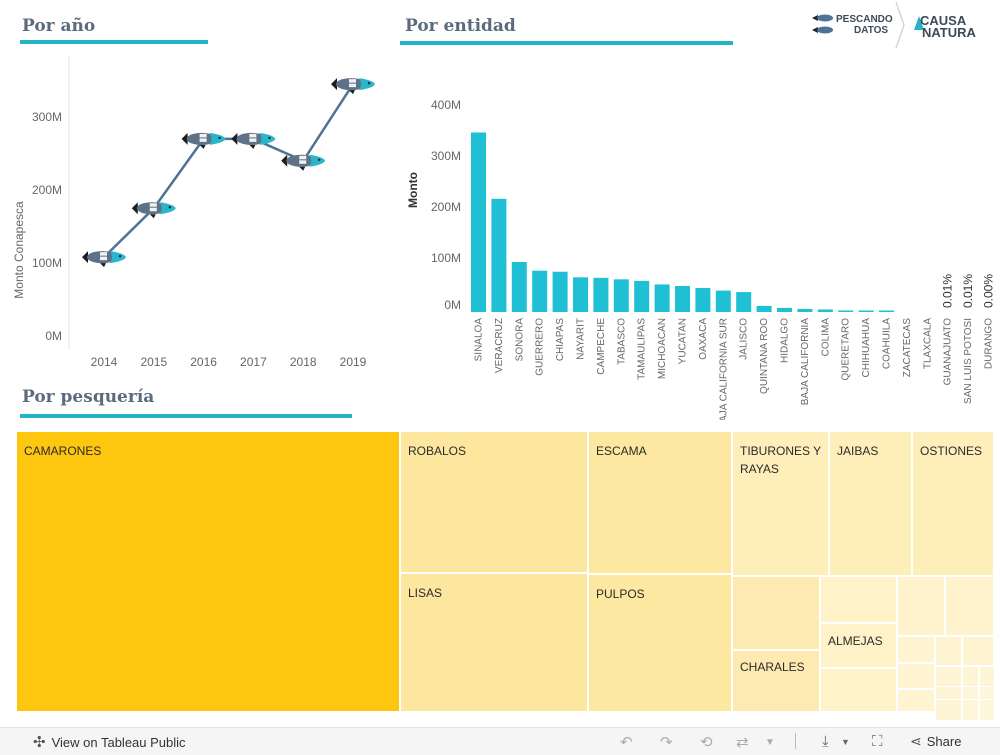  I want to click on y-tick-label: 100M, so click(446, 258).